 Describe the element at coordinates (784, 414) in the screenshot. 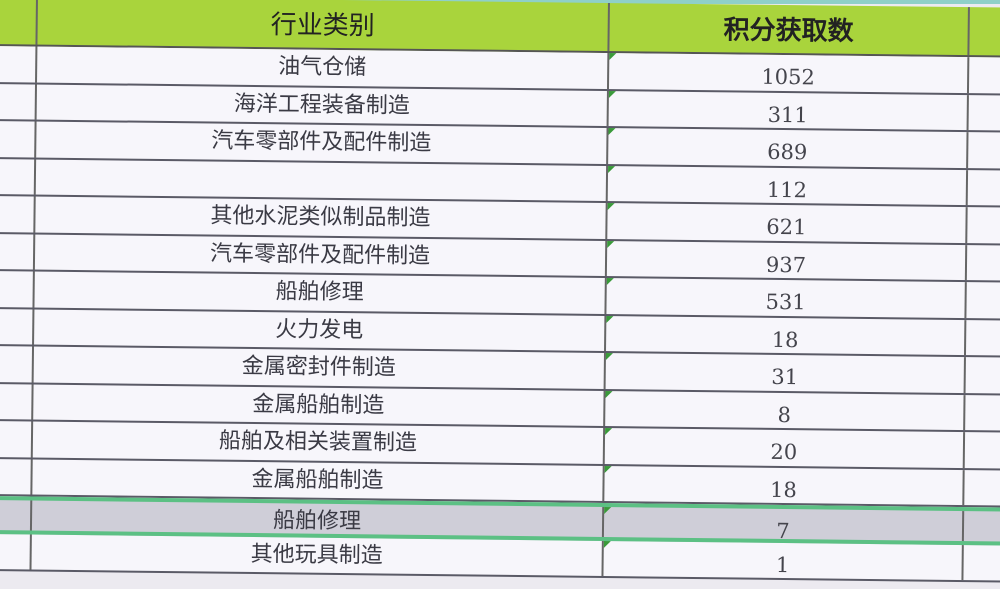

I see `points-value: 8` at that location.